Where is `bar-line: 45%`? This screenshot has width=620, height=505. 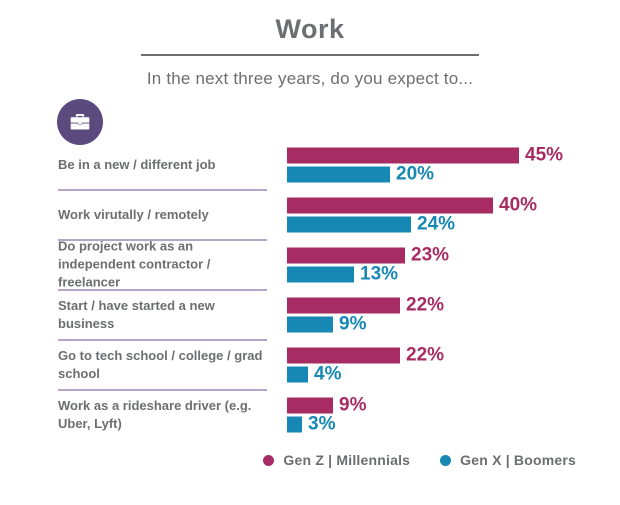 bar-line: 45% is located at coordinates (425, 155).